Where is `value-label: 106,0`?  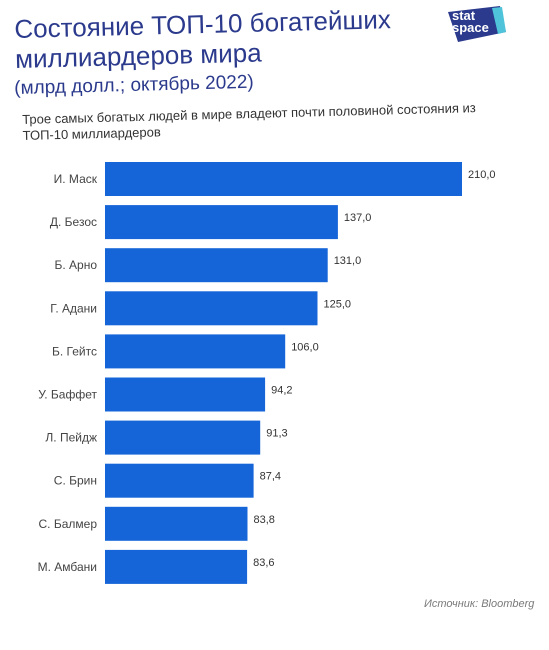 value-label: 106,0 is located at coordinates (305, 347).